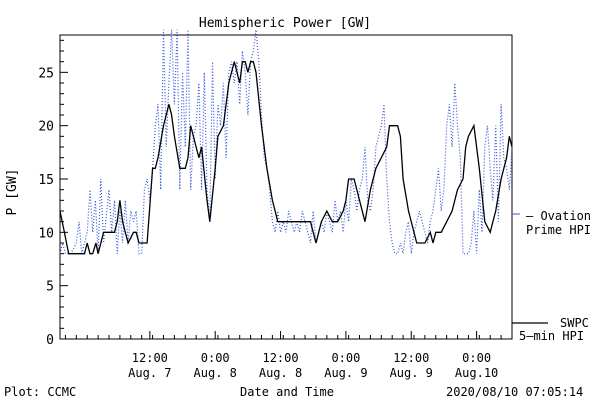  What do you see at coordinates (12, 192) in the screenshot?
I see `y-axis-label: P [GW]` at bounding box center [12, 192].